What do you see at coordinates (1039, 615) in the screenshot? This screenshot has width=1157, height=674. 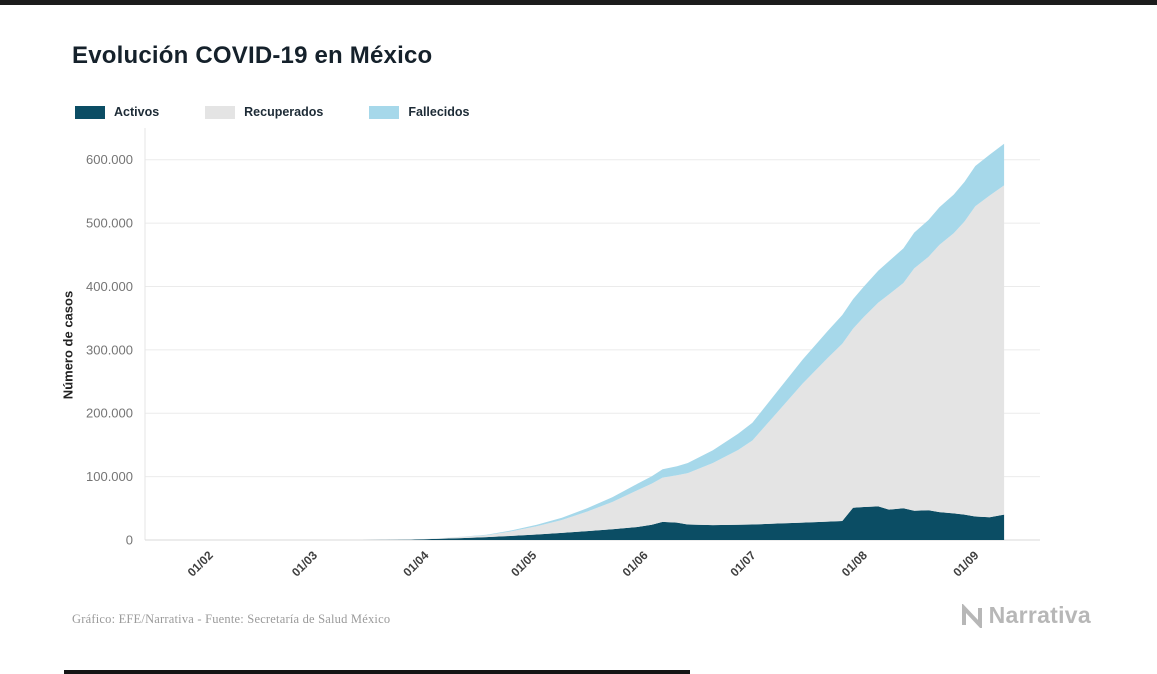 I see `narrativa-logo-text: Narrativa` at bounding box center [1039, 615].